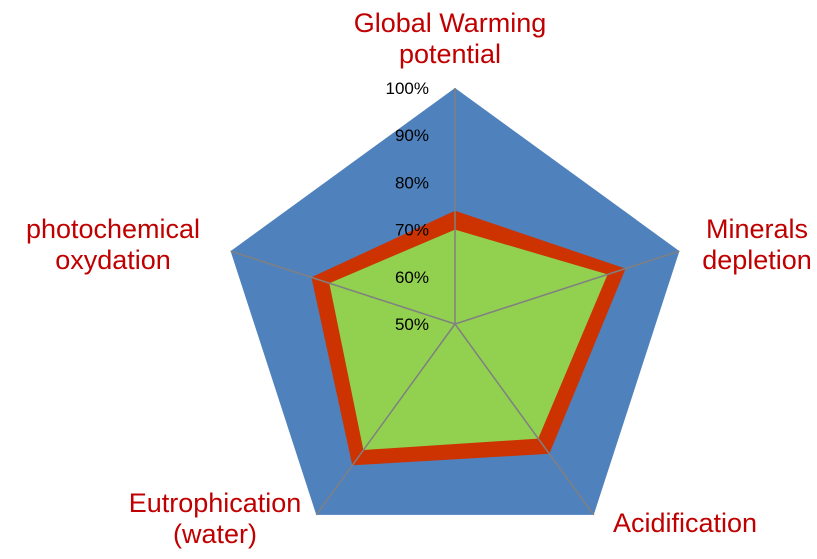 This screenshot has width=817, height=559. What do you see at coordinates (412, 230) in the screenshot?
I see `tick-label: 70%` at bounding box center [412, 230].